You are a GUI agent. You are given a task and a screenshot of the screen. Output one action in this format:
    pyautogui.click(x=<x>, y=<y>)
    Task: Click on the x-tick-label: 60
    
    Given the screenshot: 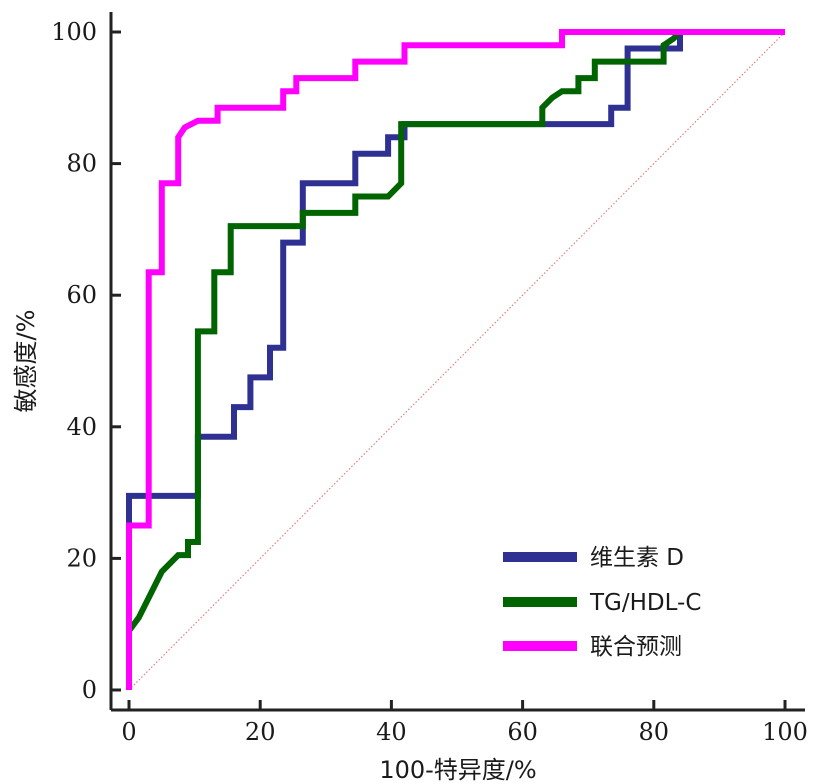 What is the action you would take?
    pyautogui.click(x=522, y=732)
    